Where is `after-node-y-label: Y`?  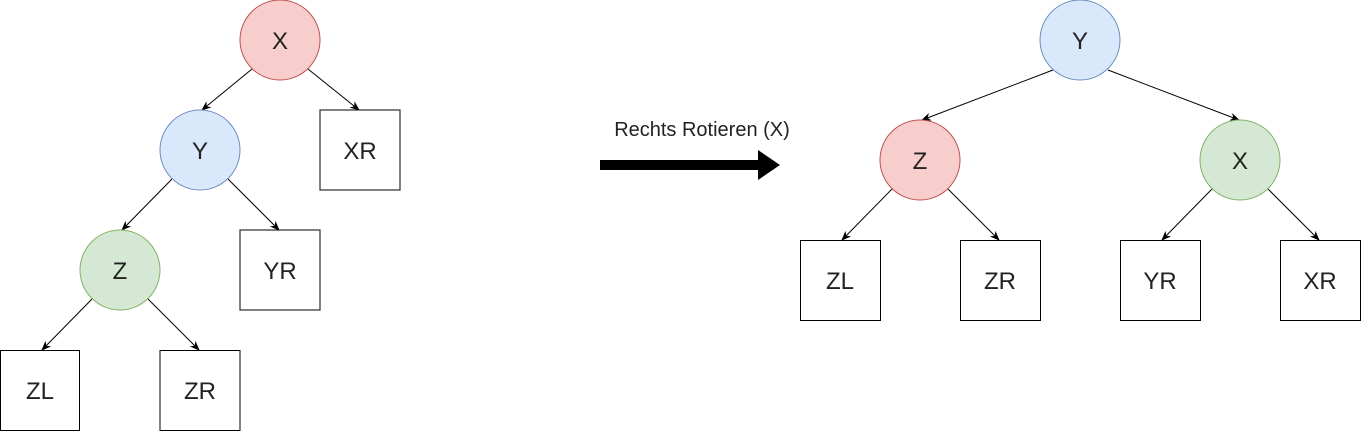
after-node-y-label: Y is located at coordinates (1080, 41).